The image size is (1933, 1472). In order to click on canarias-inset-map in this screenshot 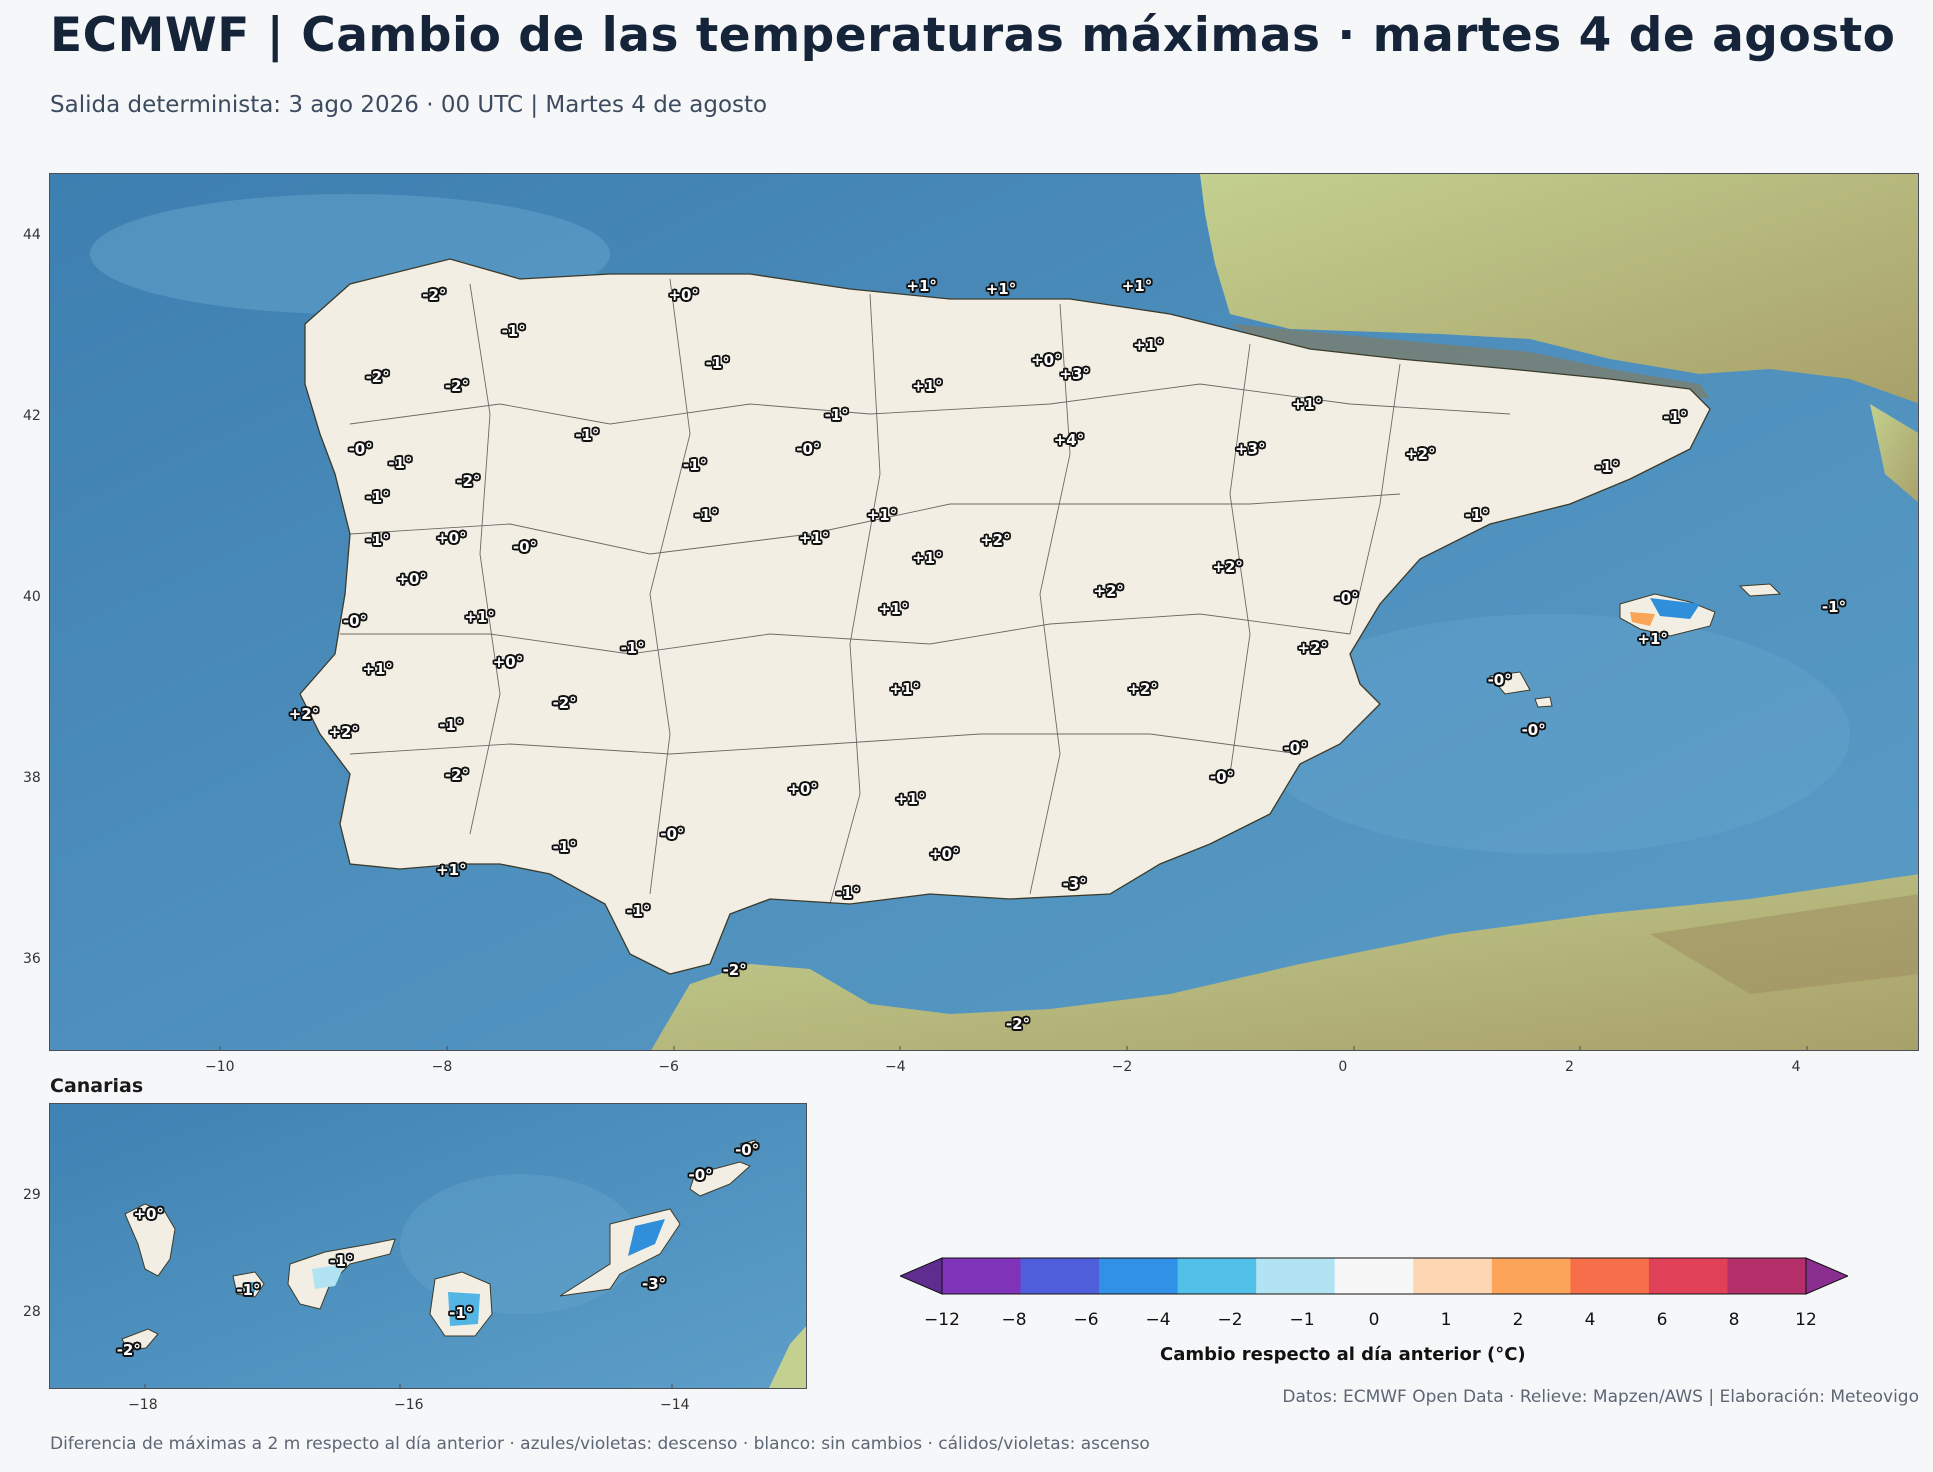, I will do `click(428, 1246)`.